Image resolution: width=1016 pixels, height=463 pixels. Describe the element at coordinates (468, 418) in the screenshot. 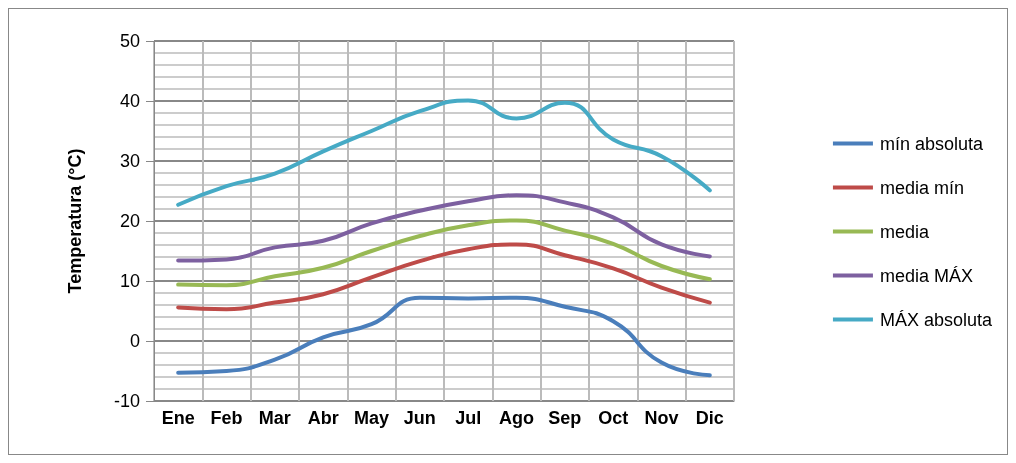

I see `x-tick-label: Jul` at that location.